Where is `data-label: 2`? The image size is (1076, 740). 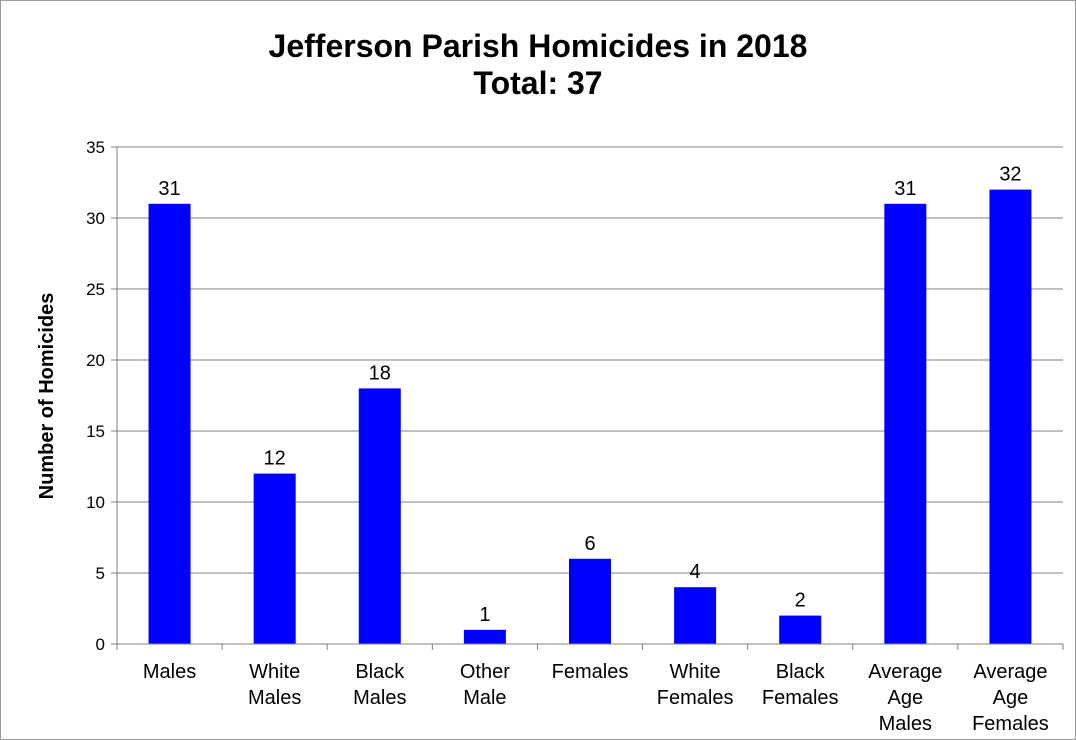
data-label: 2 is located at coordinates (800, 601).